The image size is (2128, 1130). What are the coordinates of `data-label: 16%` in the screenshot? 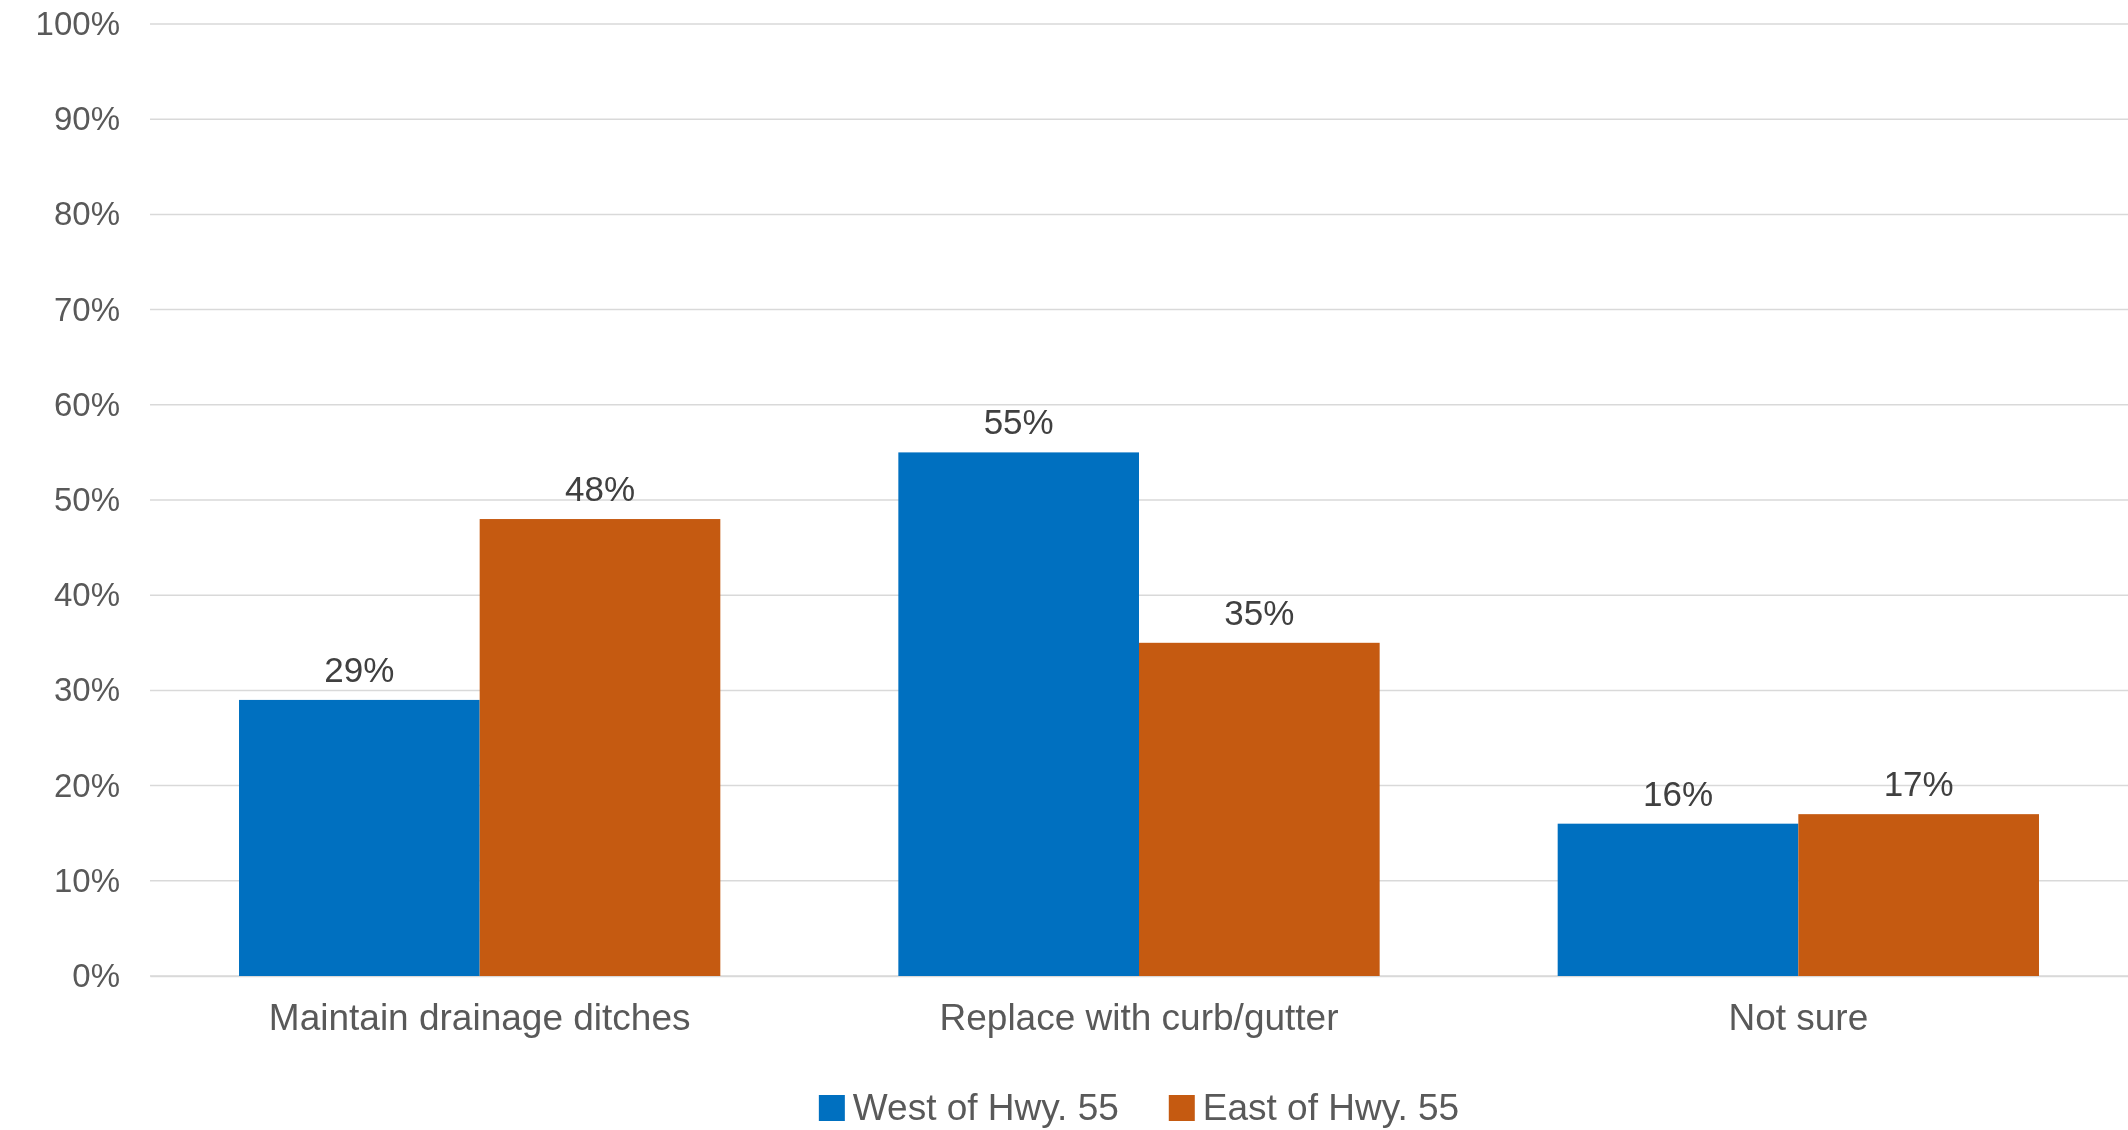 It's located at (1678, 793).